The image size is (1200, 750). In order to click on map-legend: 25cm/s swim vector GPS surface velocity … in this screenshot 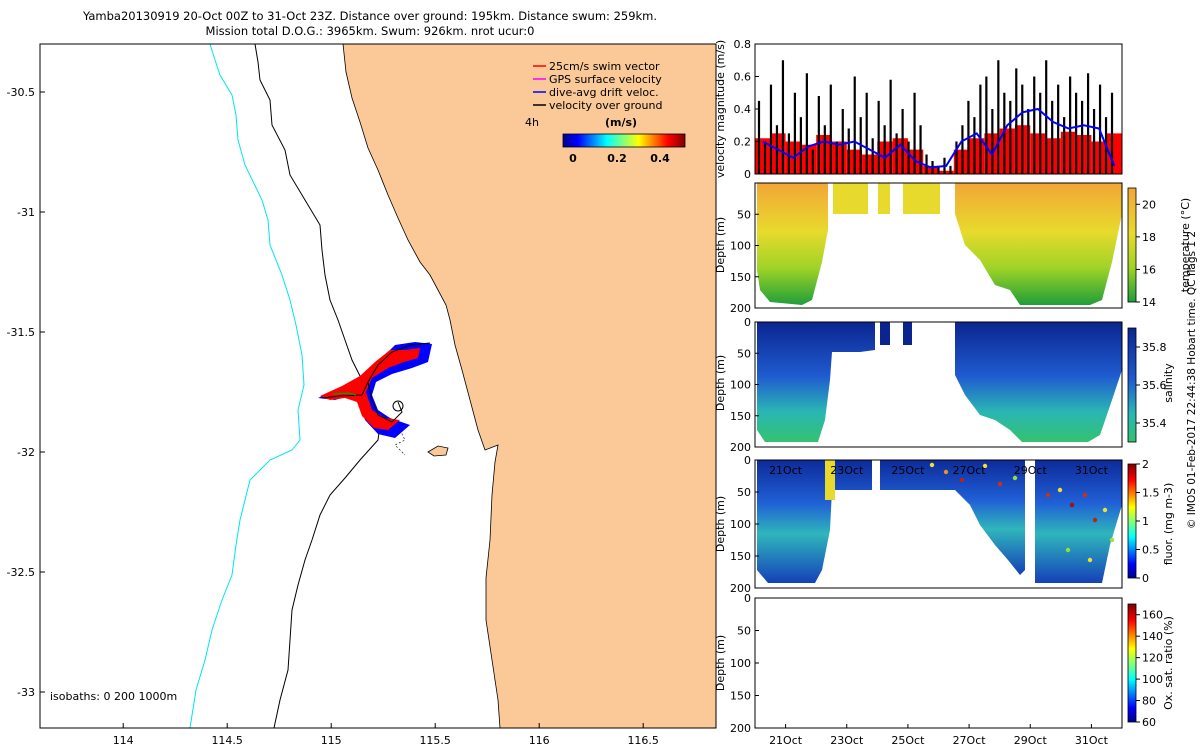, I will do `click(605, 112)`.